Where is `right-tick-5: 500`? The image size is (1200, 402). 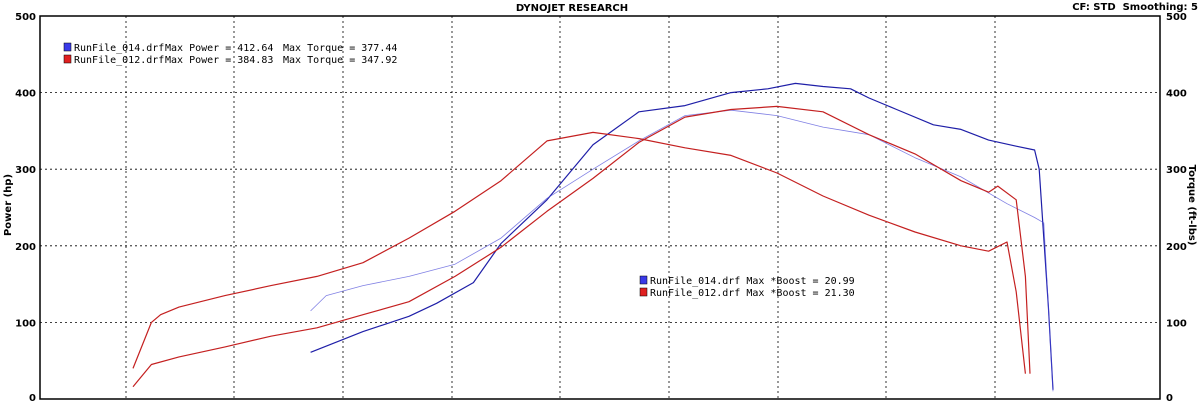
right-tick-5: 500 is located at coordinates (1176, 17).